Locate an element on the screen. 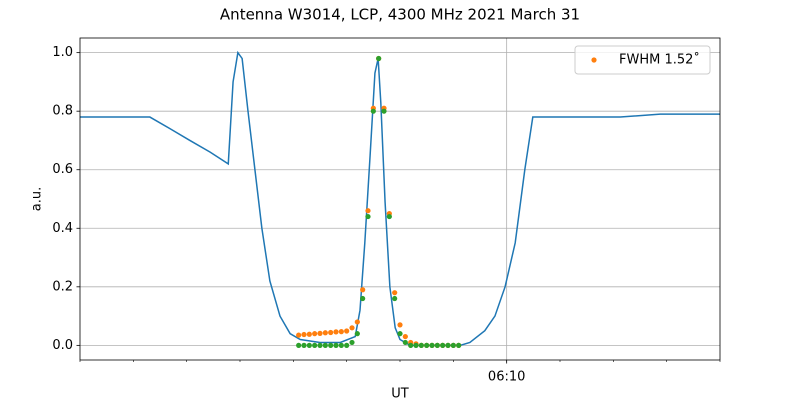  legend-label: FWHM 1.52˚ is located at coordinates (659, 60).